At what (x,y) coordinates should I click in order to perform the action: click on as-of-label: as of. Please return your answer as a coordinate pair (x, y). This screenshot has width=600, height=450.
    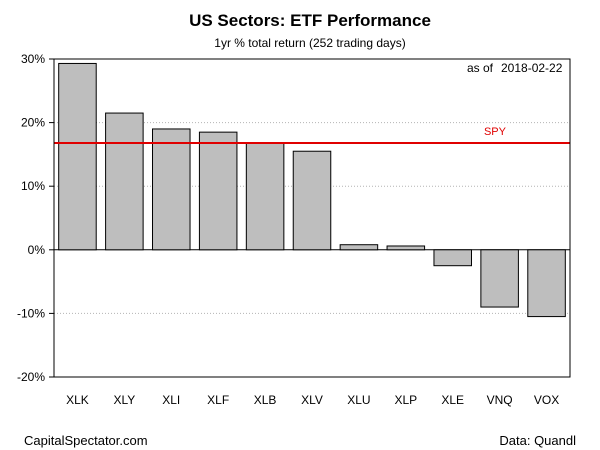
    Looking at the image, I should click on (480, 68).